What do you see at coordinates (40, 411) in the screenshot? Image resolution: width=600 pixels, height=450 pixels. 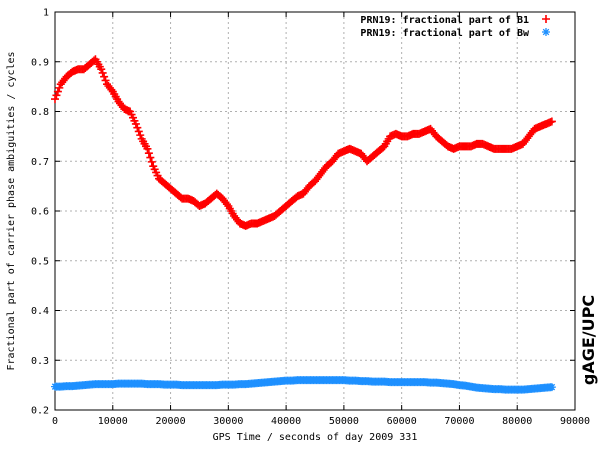 I see `y-tick-label: 0.2` at bounding box center [40, 411].